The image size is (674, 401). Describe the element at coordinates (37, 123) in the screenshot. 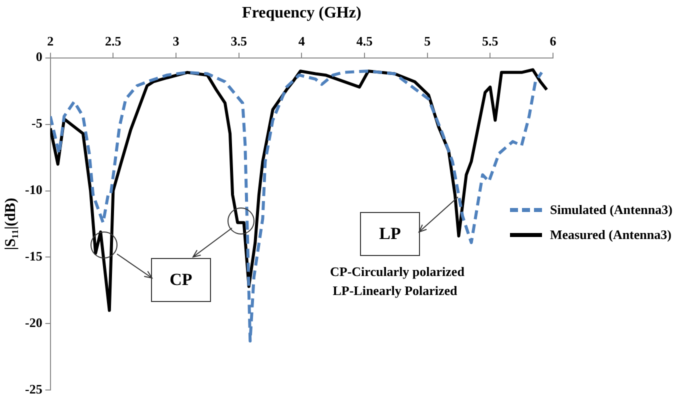

I see `y-tick-label: -5` at that location.